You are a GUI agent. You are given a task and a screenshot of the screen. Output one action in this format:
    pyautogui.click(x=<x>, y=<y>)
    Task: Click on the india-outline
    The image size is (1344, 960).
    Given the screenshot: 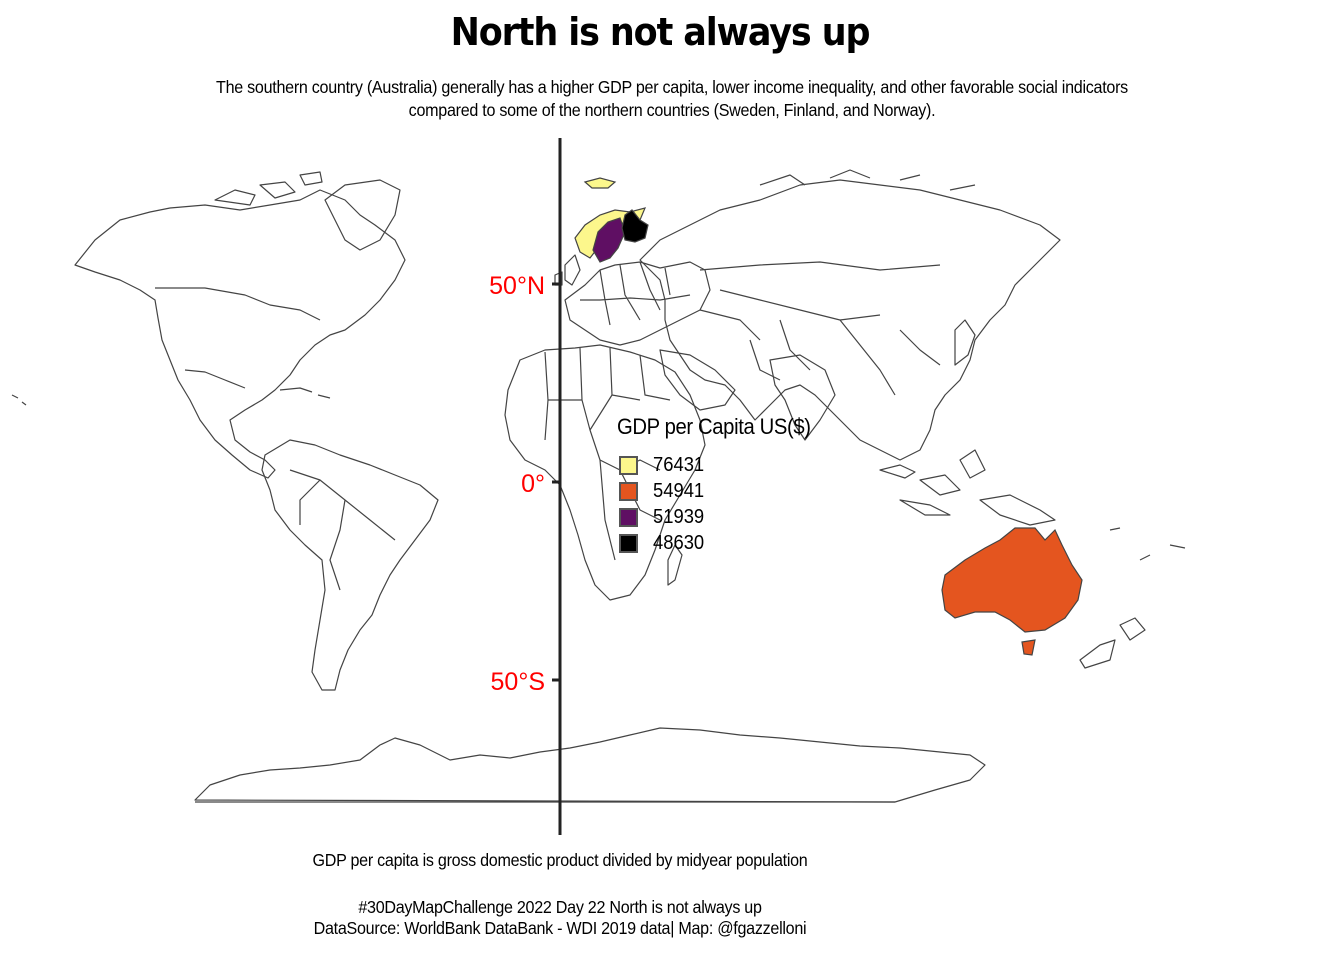 What is the action you would take?
    pyautogui.click(x=802, y=397)
    